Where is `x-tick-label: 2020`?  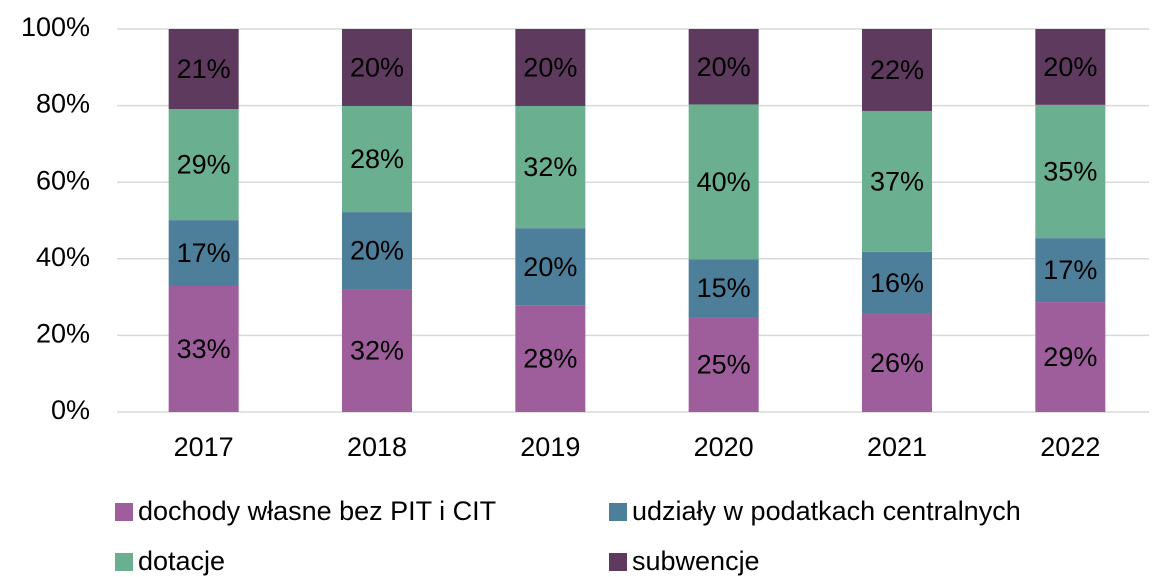 x-tick-label: 2020 is located at coordinates (724, 447).